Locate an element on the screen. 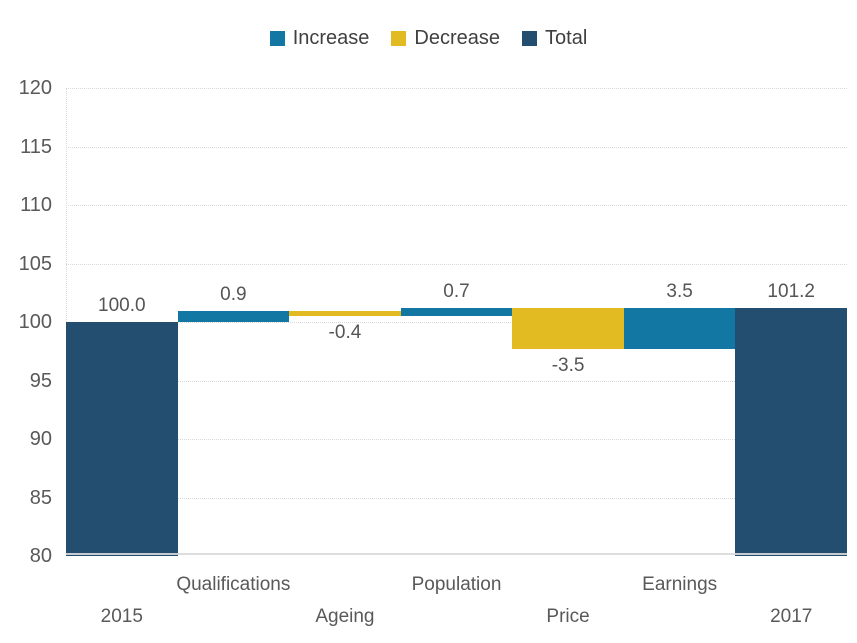 The height and width of the screenshot is (643, 857). legend-item-increase: Increase is located at coordinates (319, 38).